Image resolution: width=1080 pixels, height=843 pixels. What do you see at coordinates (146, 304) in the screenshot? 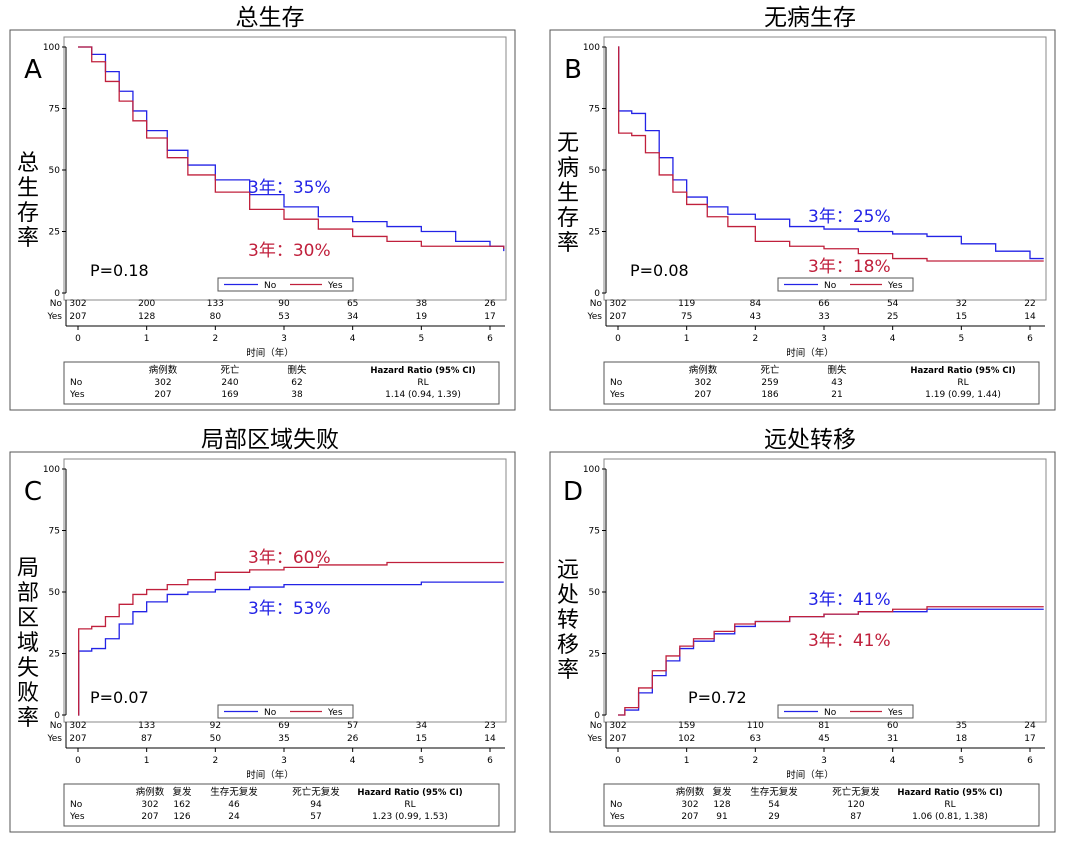
I see `risk-count: 200` at bounding box center [146, 304].